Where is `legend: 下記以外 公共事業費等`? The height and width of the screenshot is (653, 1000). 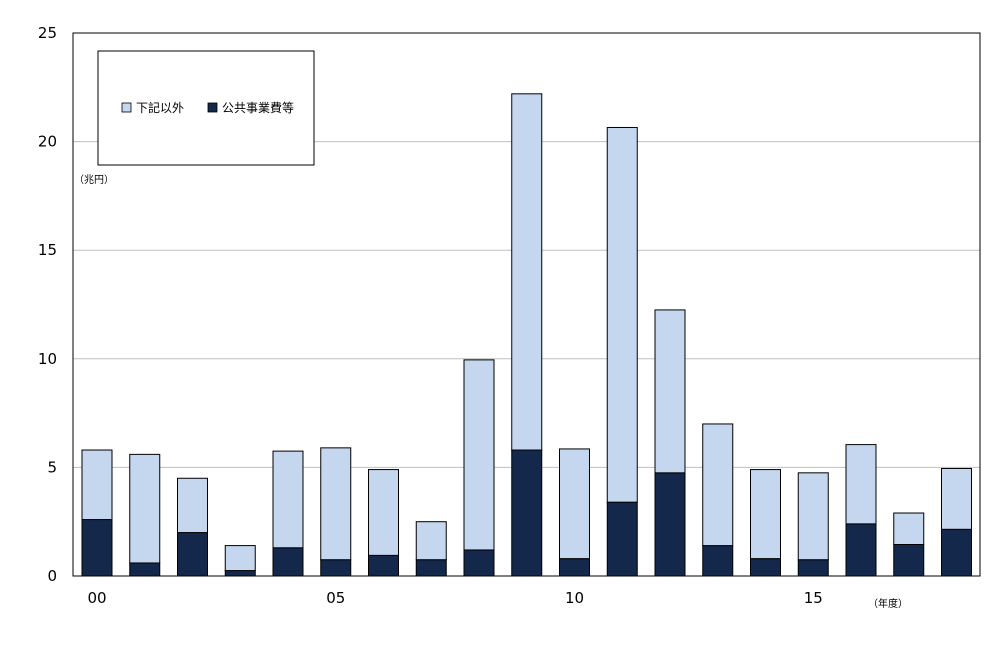
legend: 下記以外 公共事業費等 is located at coordinates (206, 108).